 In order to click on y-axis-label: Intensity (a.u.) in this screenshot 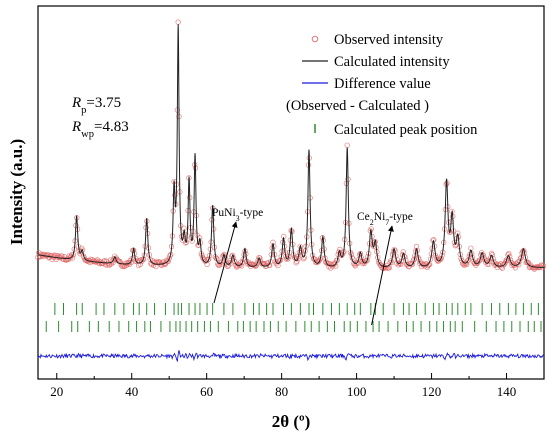, I will do `click(16, 192)`.